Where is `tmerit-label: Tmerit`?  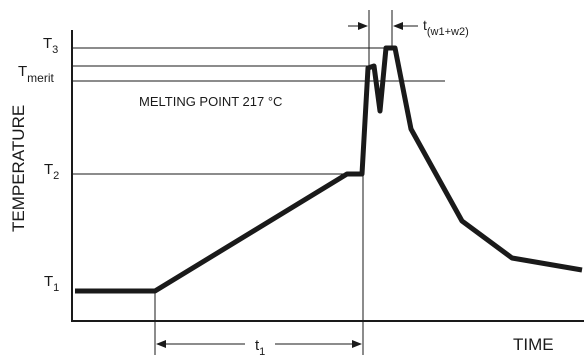 tmerit-label: Tmerit is located at coordinates (36, 74).